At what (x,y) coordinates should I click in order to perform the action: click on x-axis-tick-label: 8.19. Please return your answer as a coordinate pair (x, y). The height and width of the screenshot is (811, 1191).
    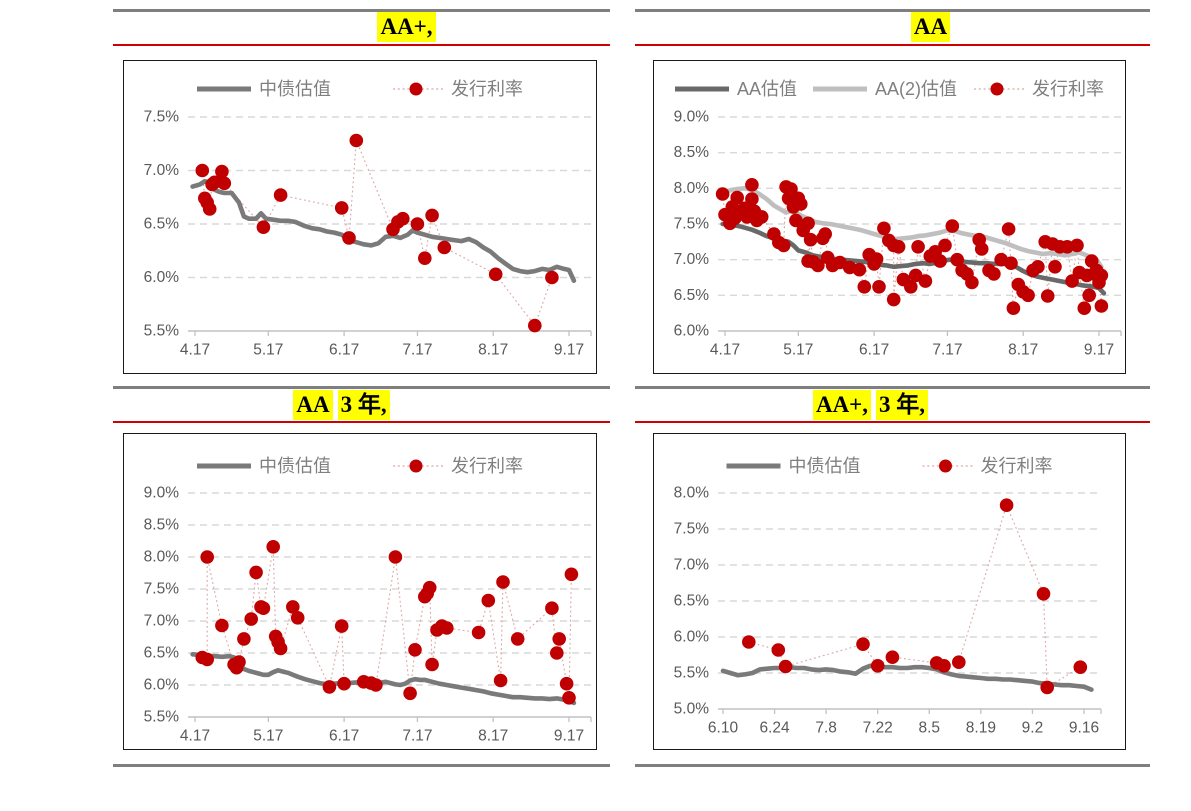
    Looking at the image, I should click on (981, 728).